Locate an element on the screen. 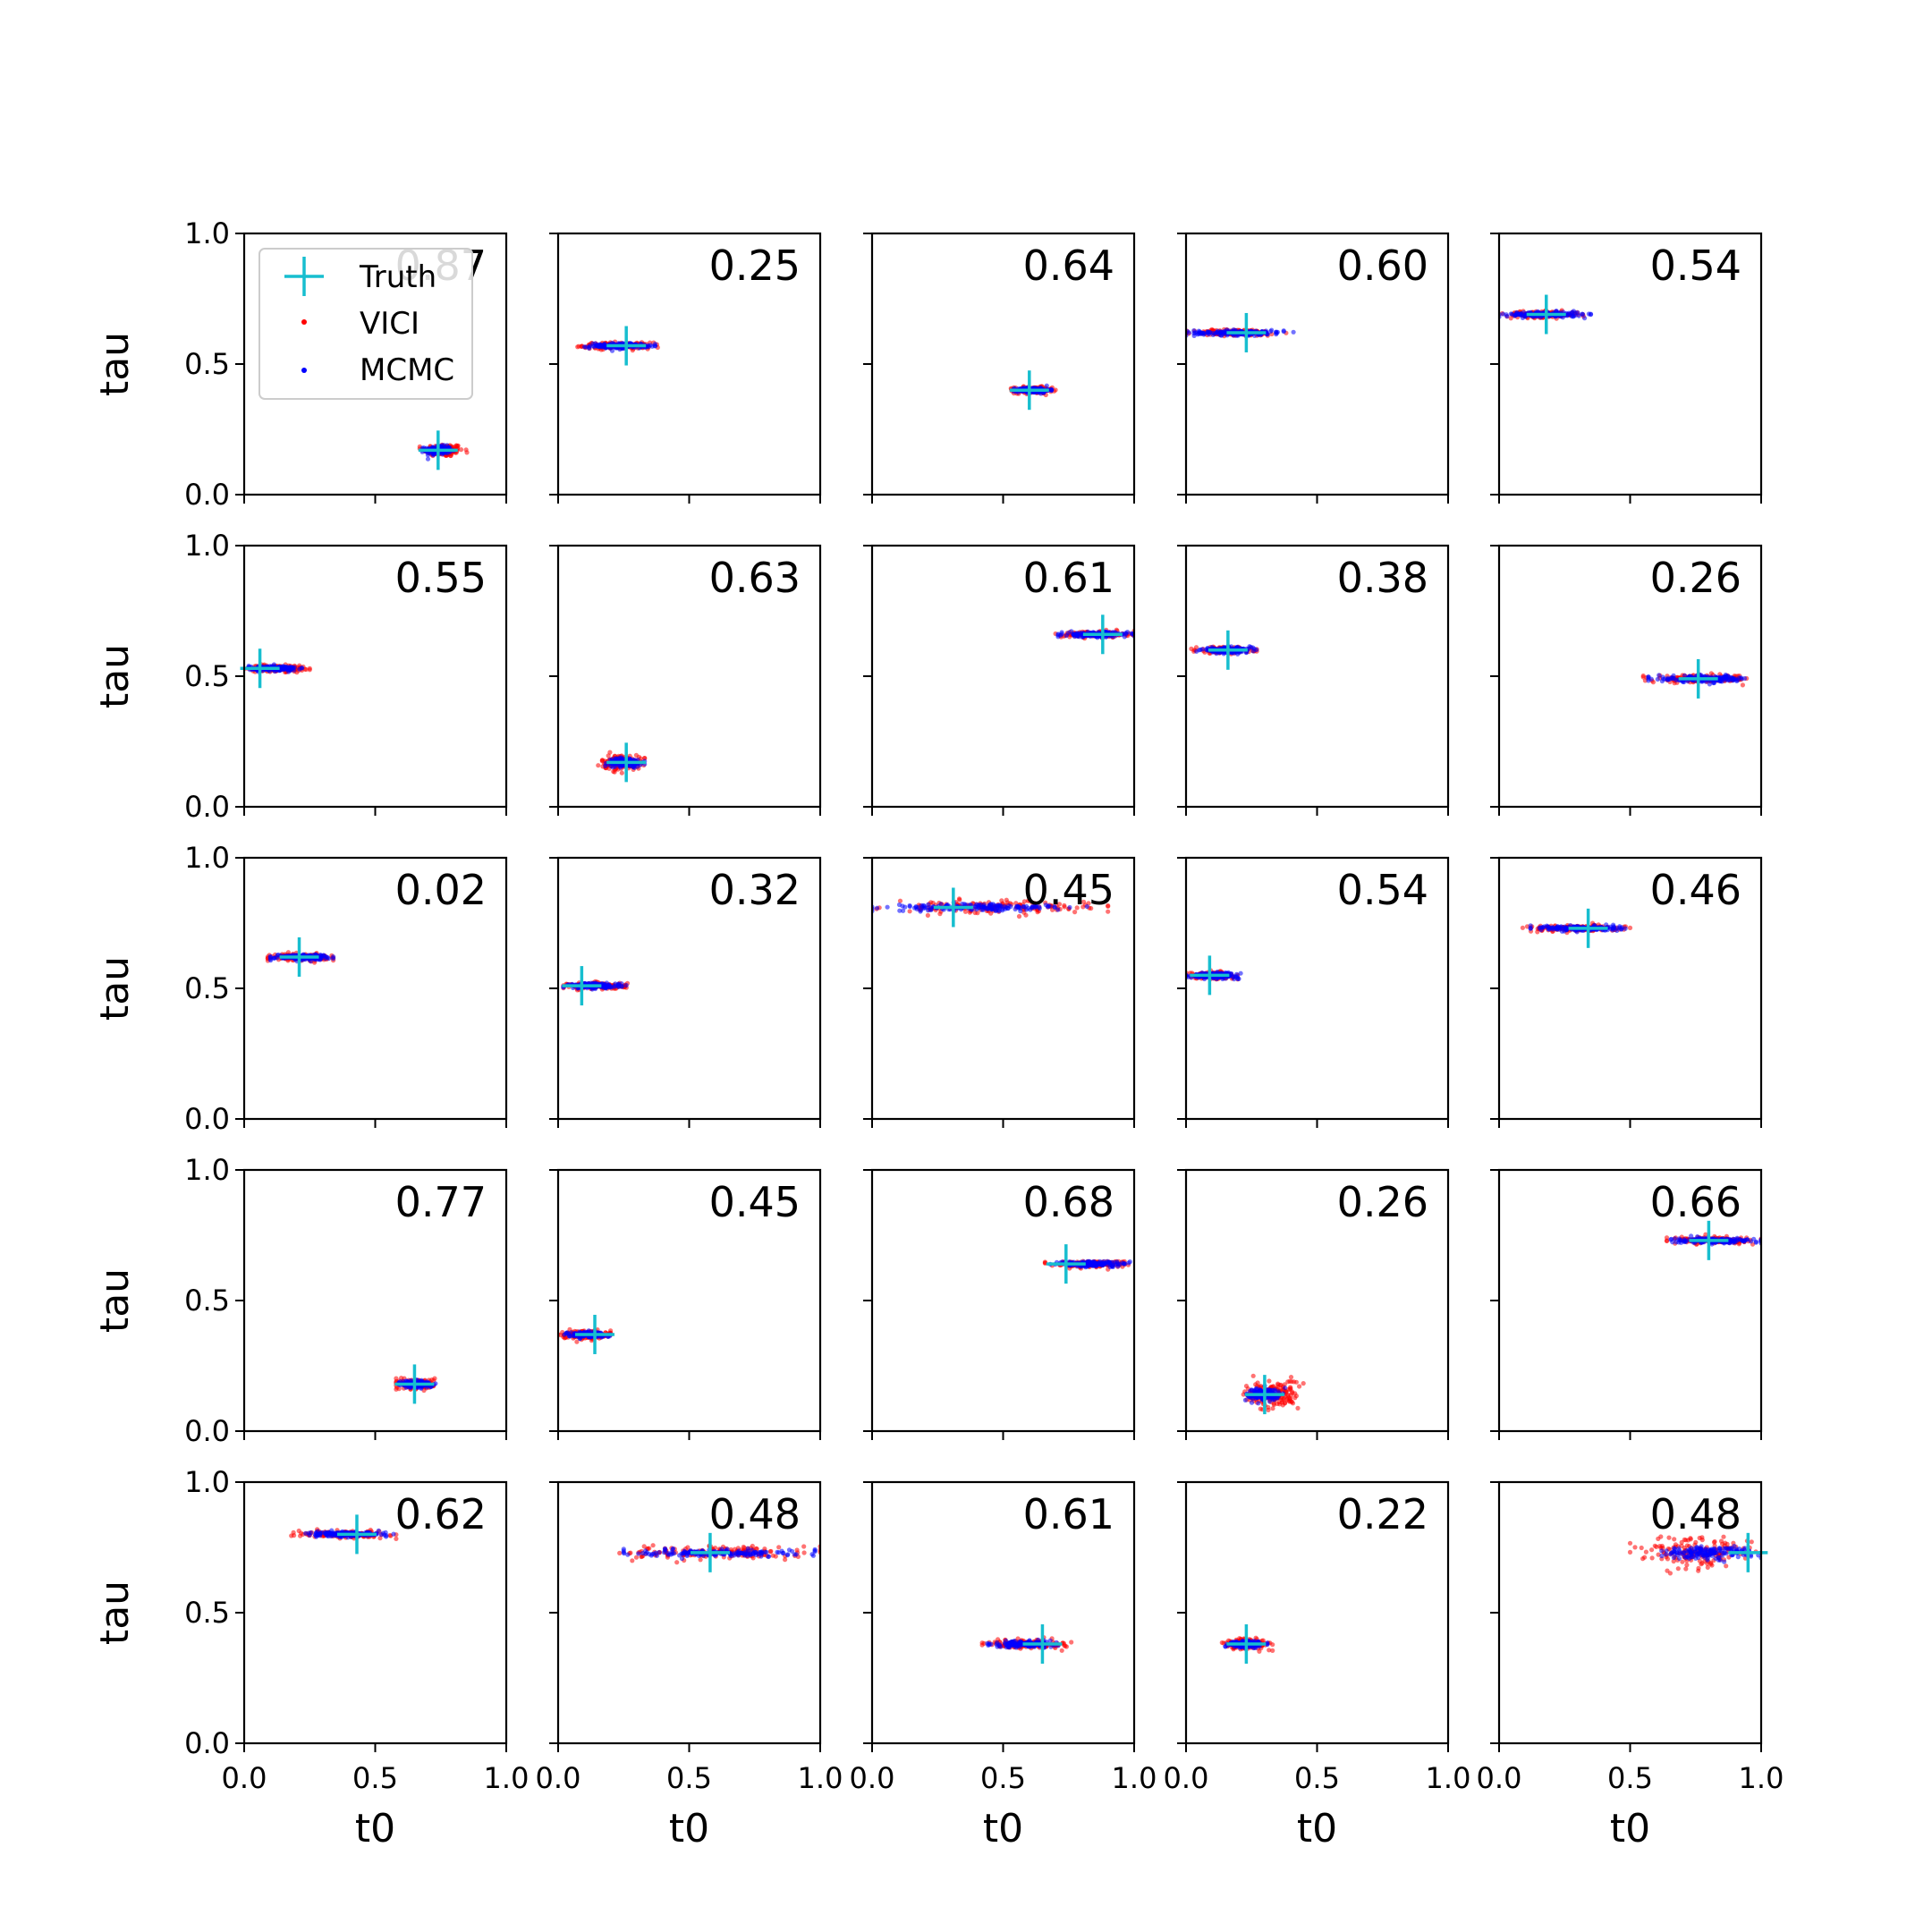 The height and width of the screenshot is (1932, 1932). panel-3: 0.64 is located at coordinates (999, 368).